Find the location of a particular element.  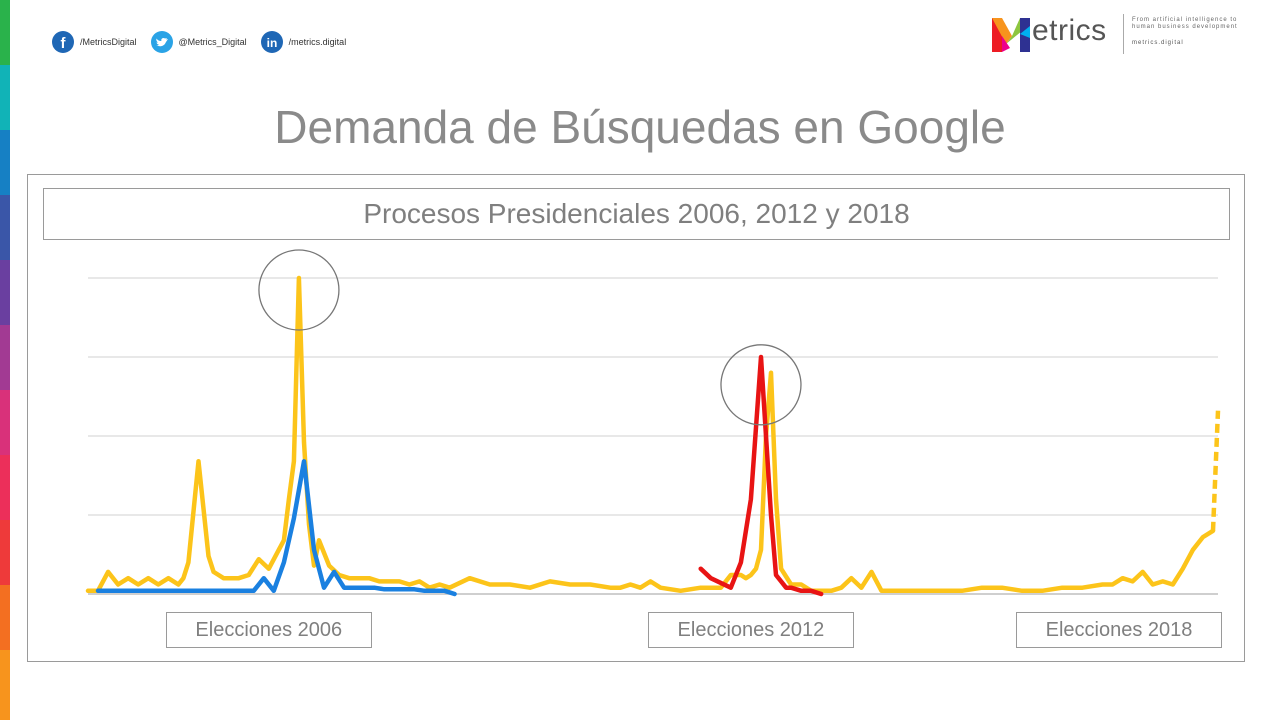

facebook-link: f /MetricsDigital is located at coordinates (94, 42).